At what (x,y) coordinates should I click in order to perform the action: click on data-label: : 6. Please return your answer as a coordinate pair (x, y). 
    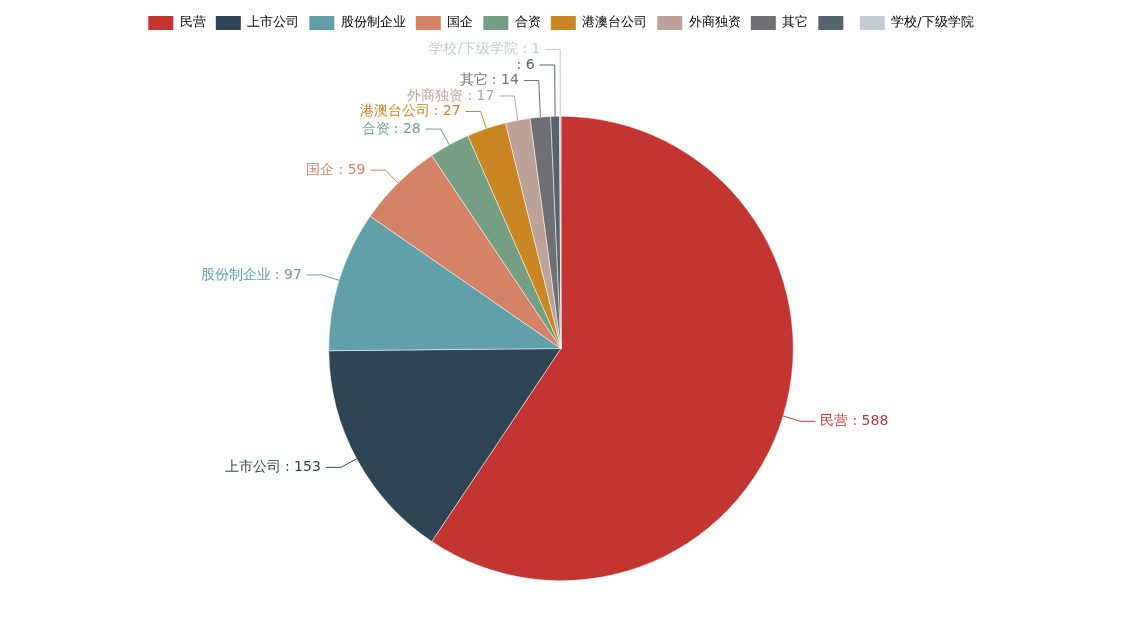
    Looking at the image, I should click on (525, 63).